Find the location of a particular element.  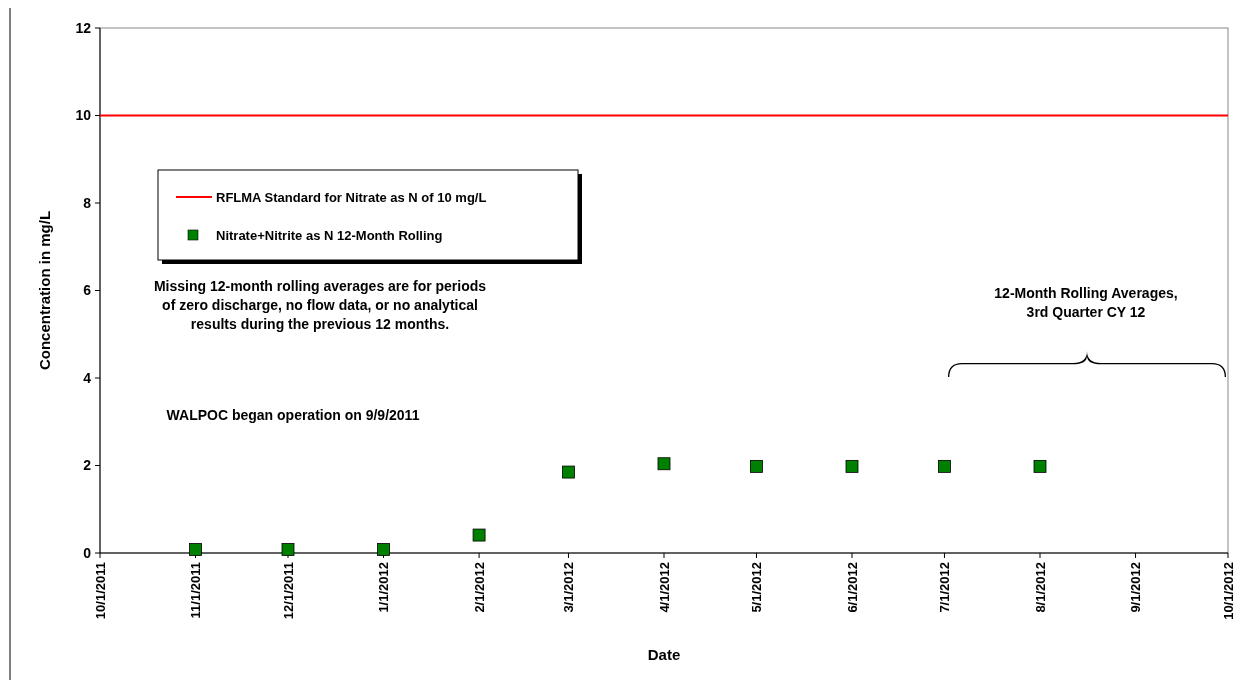

x-tick-label: 8/1/2012 is located at coordinates (1040, 587).